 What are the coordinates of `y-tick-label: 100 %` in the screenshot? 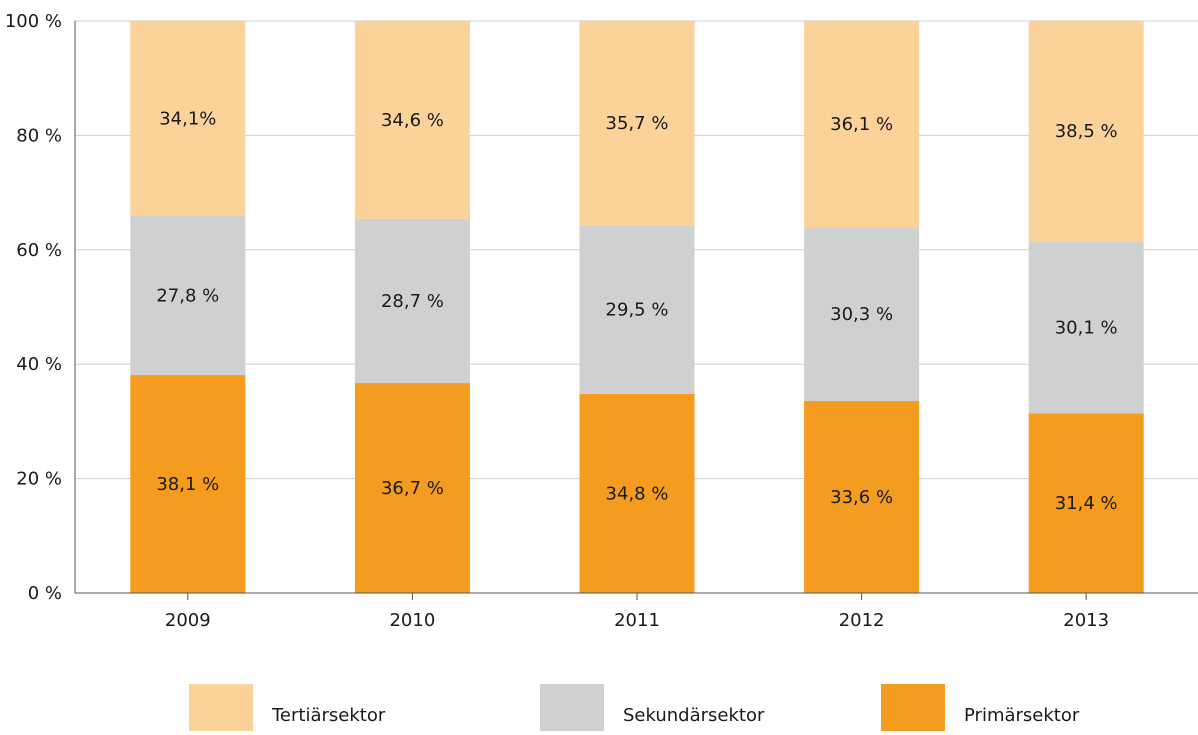 It's located at (33, 21).